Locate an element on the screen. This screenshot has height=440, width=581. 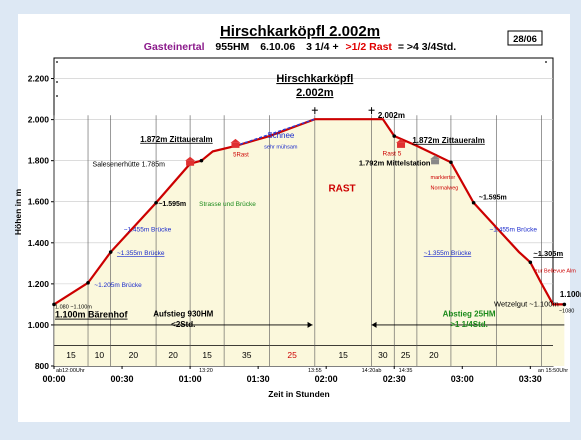
rest-section-label: RAST is located at coordinates (341, 188).